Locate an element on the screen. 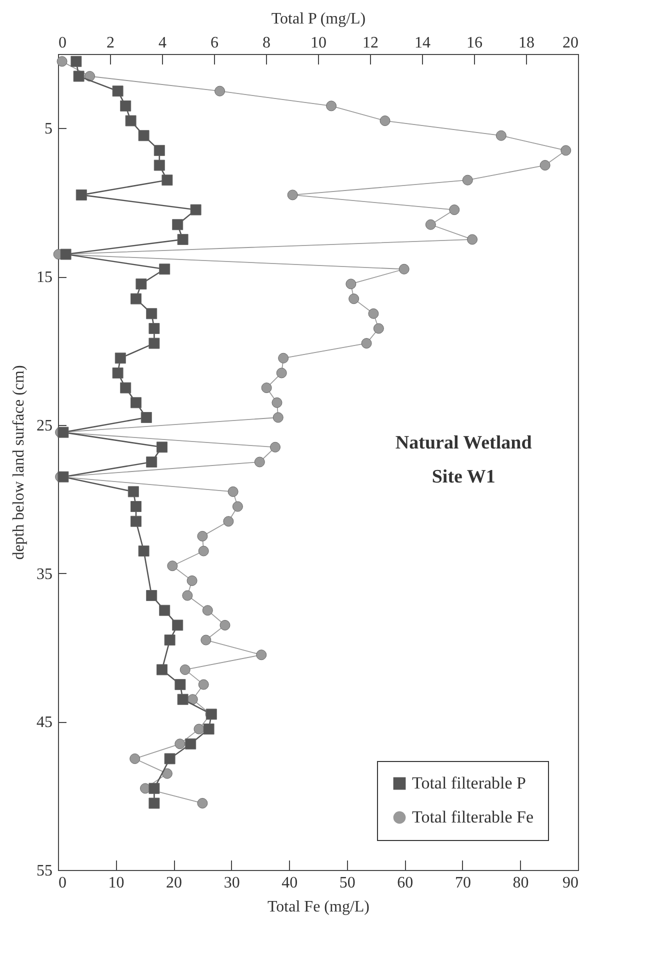 The width and height of the screenshot is (648, 980). x2-tick-label: 8 is located at coordinates (266, 43).